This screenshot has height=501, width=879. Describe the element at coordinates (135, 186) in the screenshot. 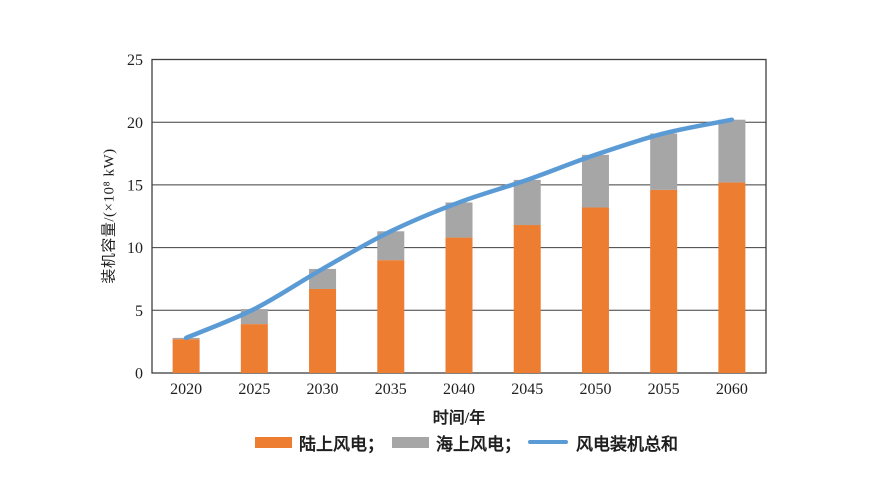

I see `y-tick-label-15: 15` at that location.